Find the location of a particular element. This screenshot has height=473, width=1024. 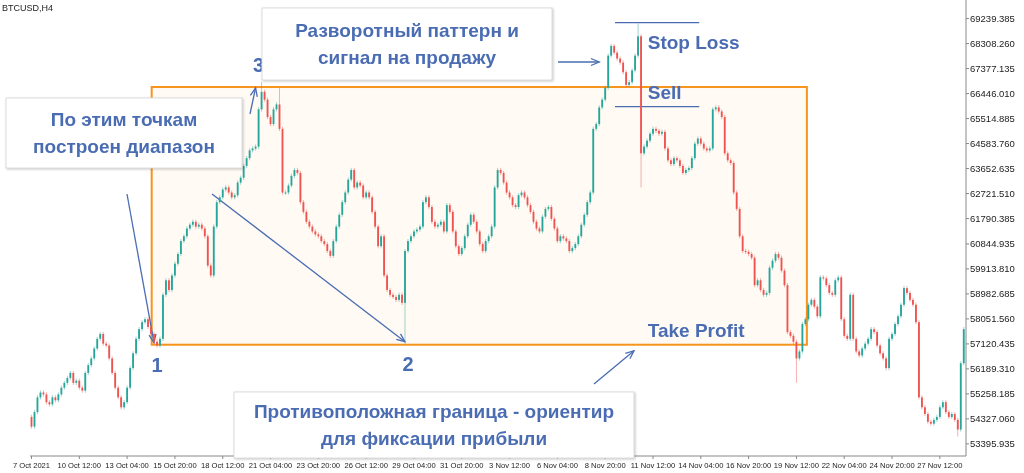

chart-title: BTCUSD,H4 is located at coordinates (28, 8).